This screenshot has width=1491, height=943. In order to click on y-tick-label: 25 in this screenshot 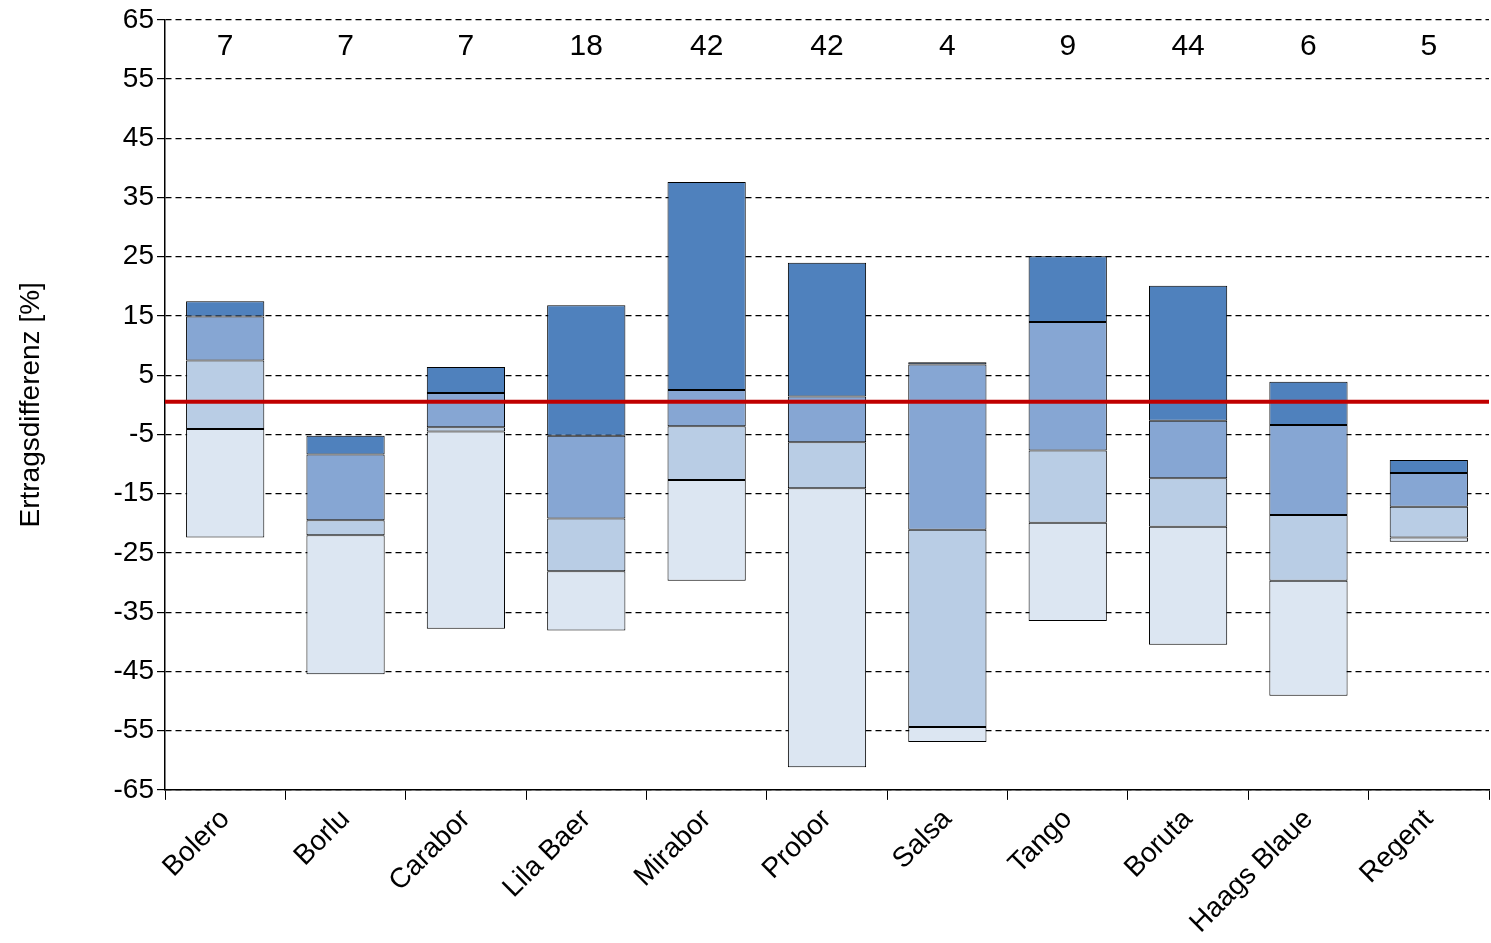, I will do `click(138, 255)`.